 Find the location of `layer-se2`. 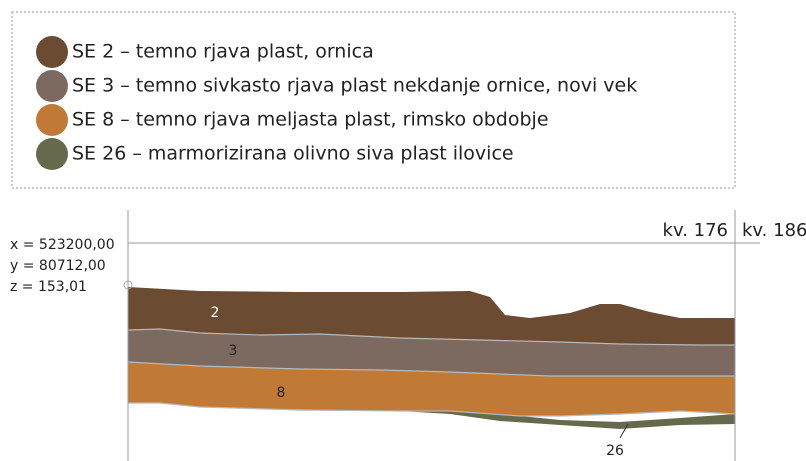

layer-se2 is located at coordinates (431, 316).